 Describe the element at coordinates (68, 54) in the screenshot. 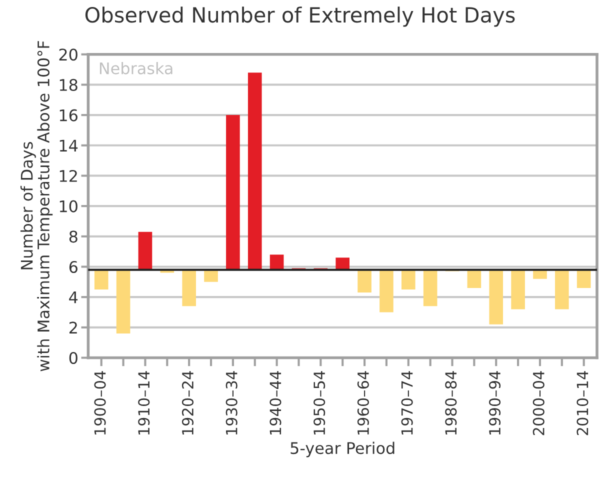

I see `y-tick-label: 20` at that location.